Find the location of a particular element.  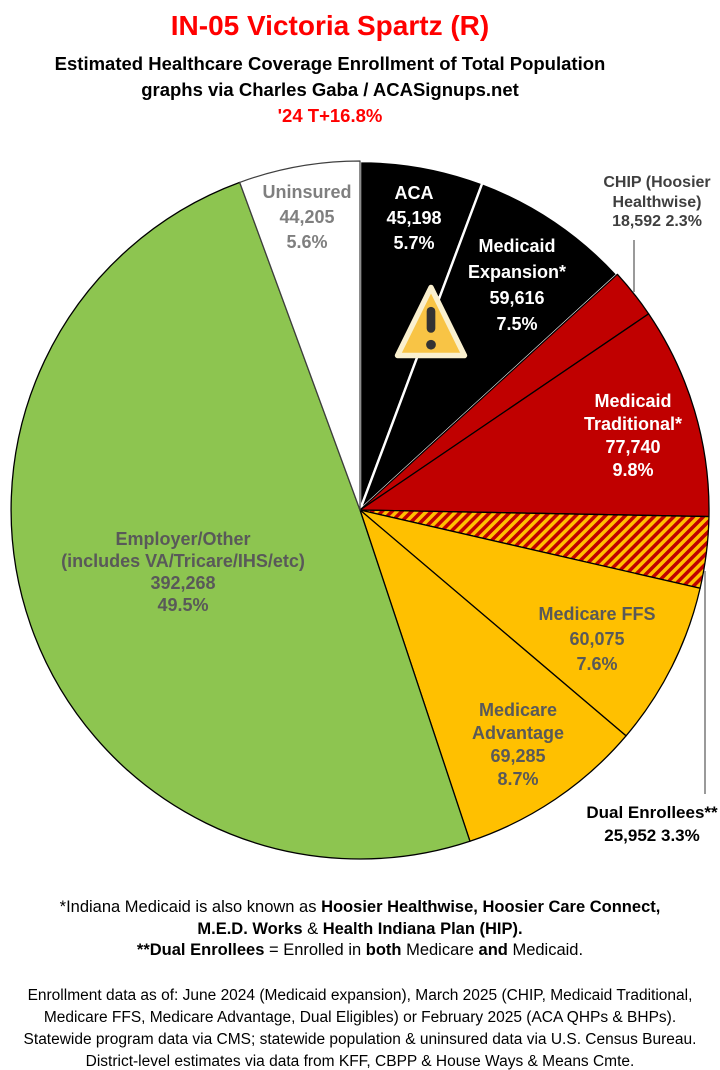

slice-label-line: Medicare FFS is located at coordinates (597, 614).